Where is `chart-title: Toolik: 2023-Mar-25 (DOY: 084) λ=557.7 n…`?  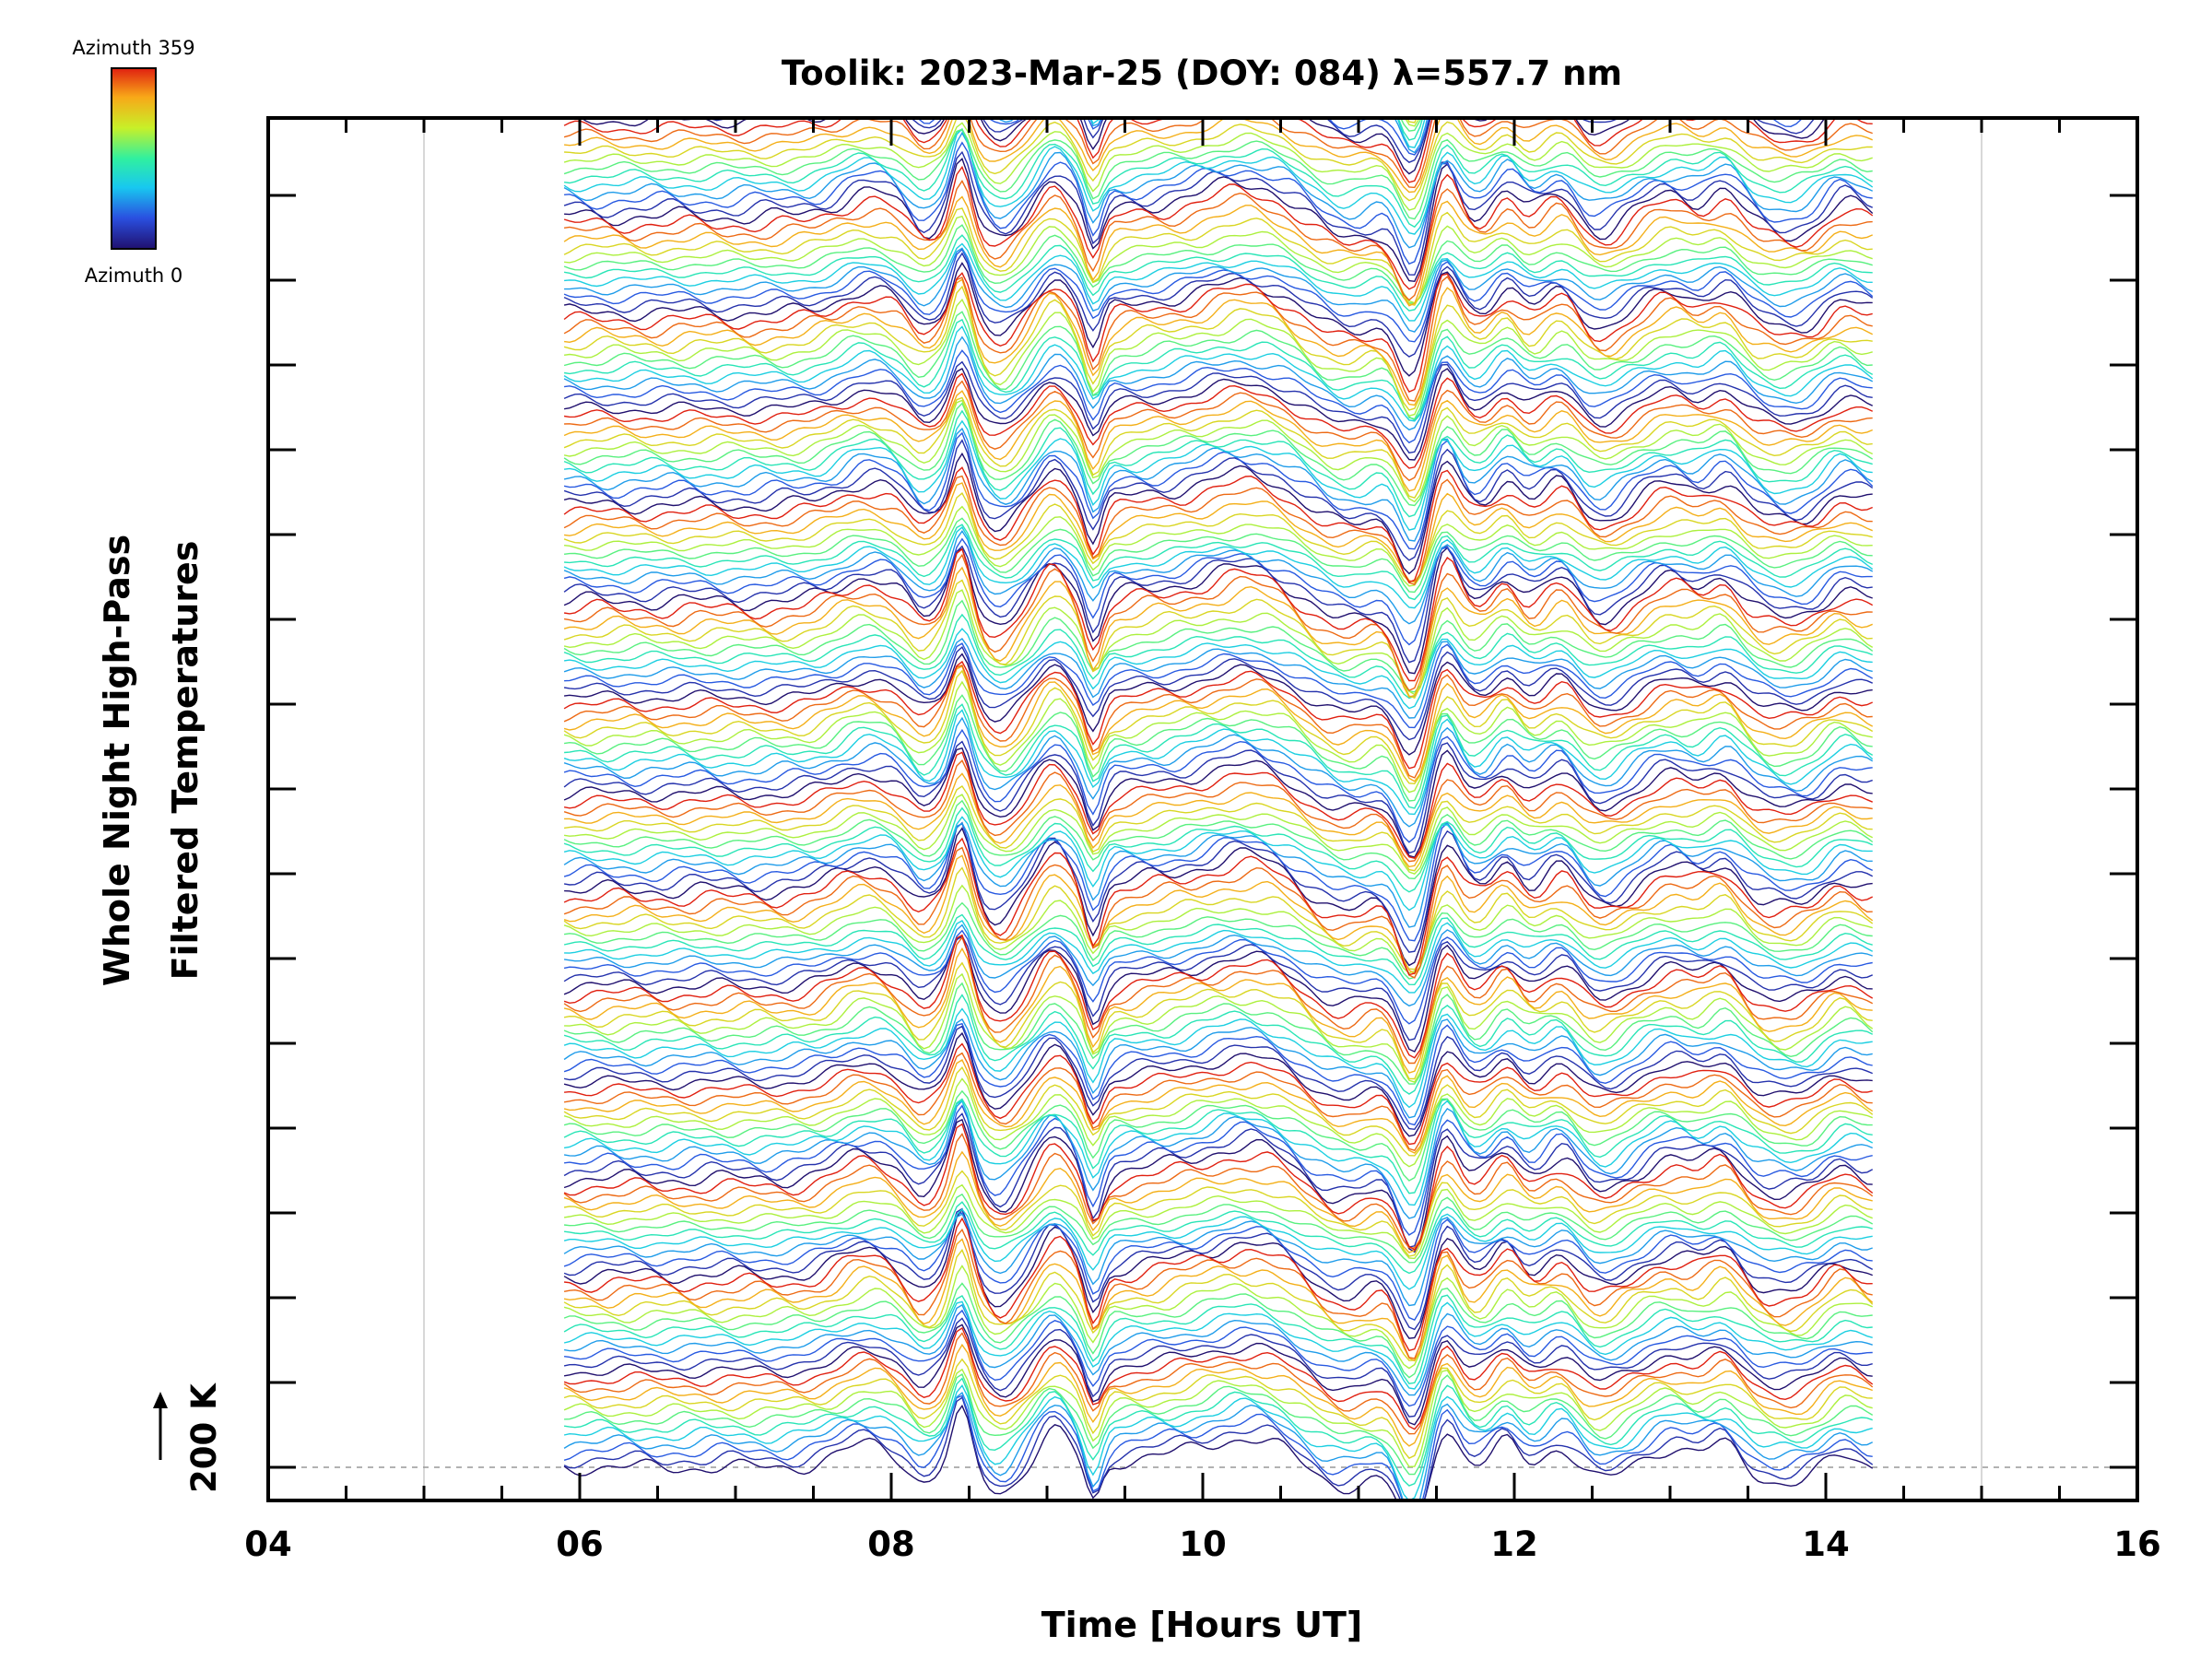
chart-title: Toolik: 2023-Mar-25 (DOY: 084) λ=557.7 n… is located at coordinates (1202, 73).